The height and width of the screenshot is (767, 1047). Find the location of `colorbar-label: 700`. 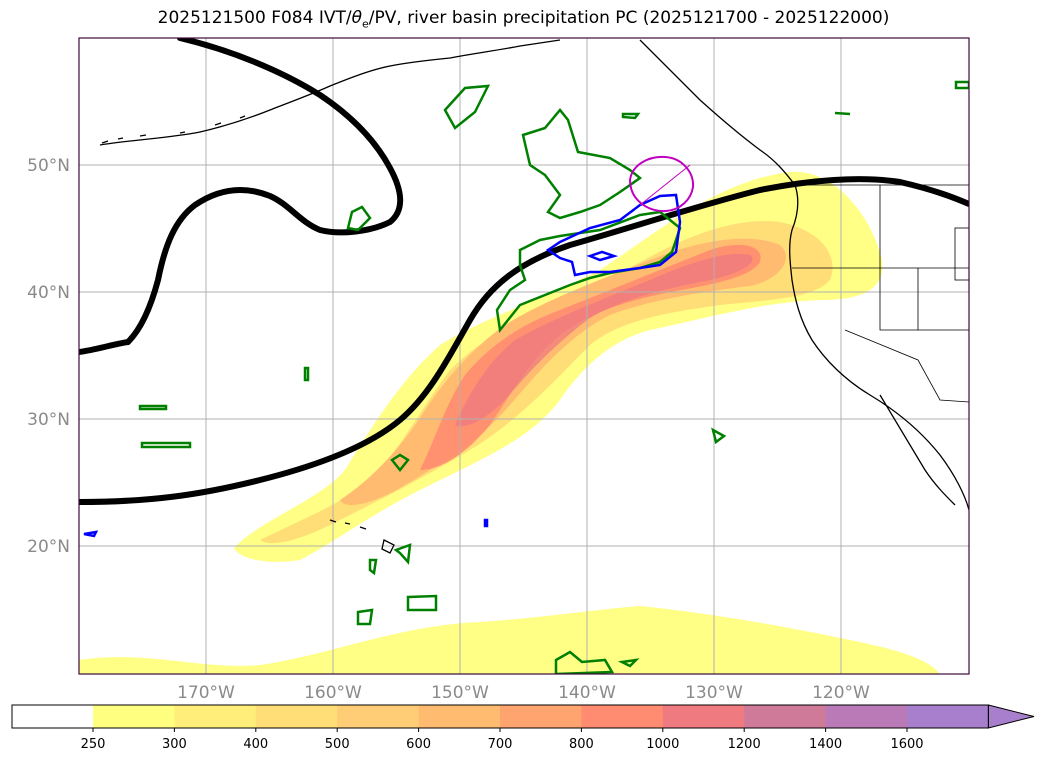

colorbar-label: 700 is located at coordinates (500, 744).